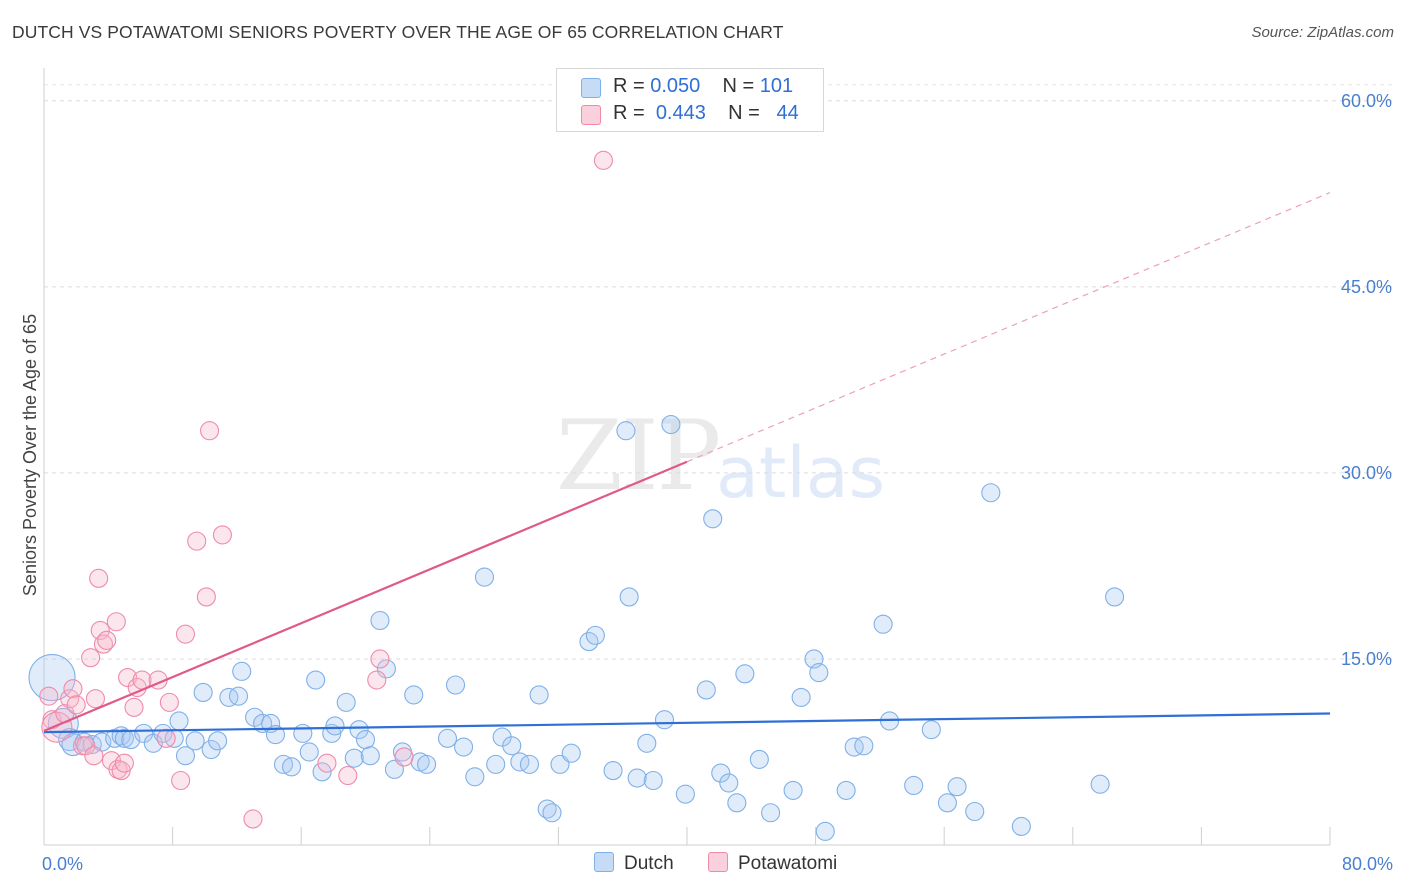 The image size is (1406, 892). What do you see at coordinates (1367, 864) in the screenshot?
I see `x-tick-label: 80.0%` at bounding box center [1367, 864].